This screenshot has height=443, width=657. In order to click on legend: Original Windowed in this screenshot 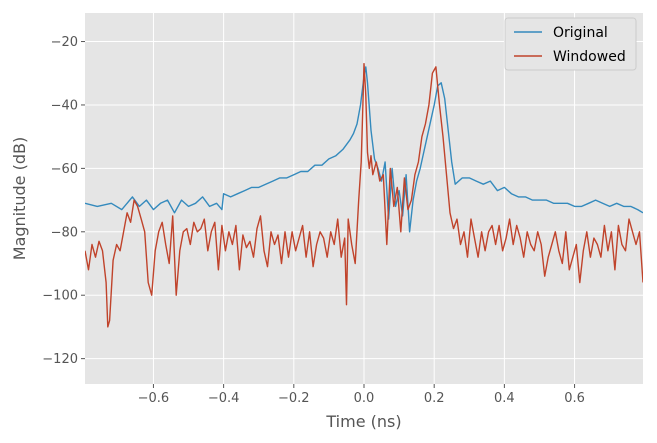, I will do `click(570, 44)`.